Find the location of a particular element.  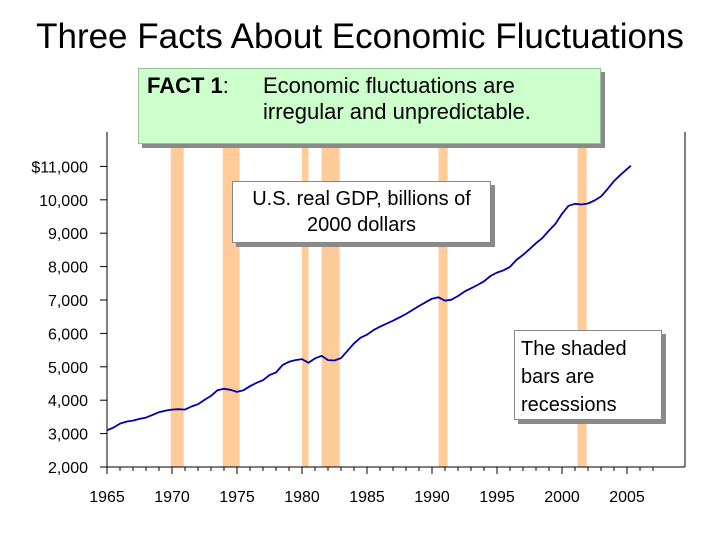

x-tick-label: 1985 is located at coordinates (367, 497).